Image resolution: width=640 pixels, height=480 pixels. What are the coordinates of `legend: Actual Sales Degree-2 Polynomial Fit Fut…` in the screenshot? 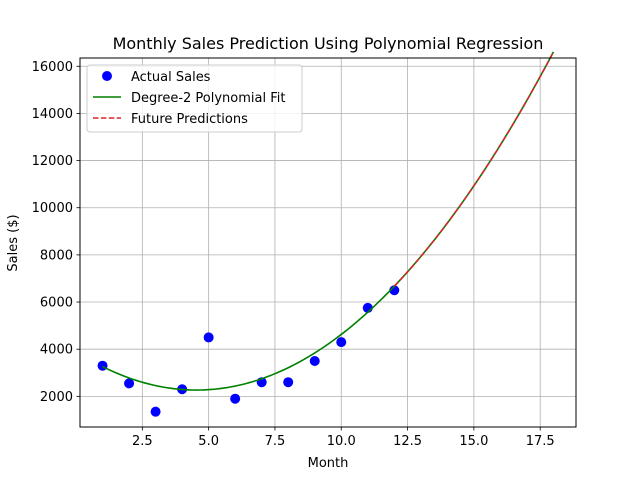 It's located at (194, 98).